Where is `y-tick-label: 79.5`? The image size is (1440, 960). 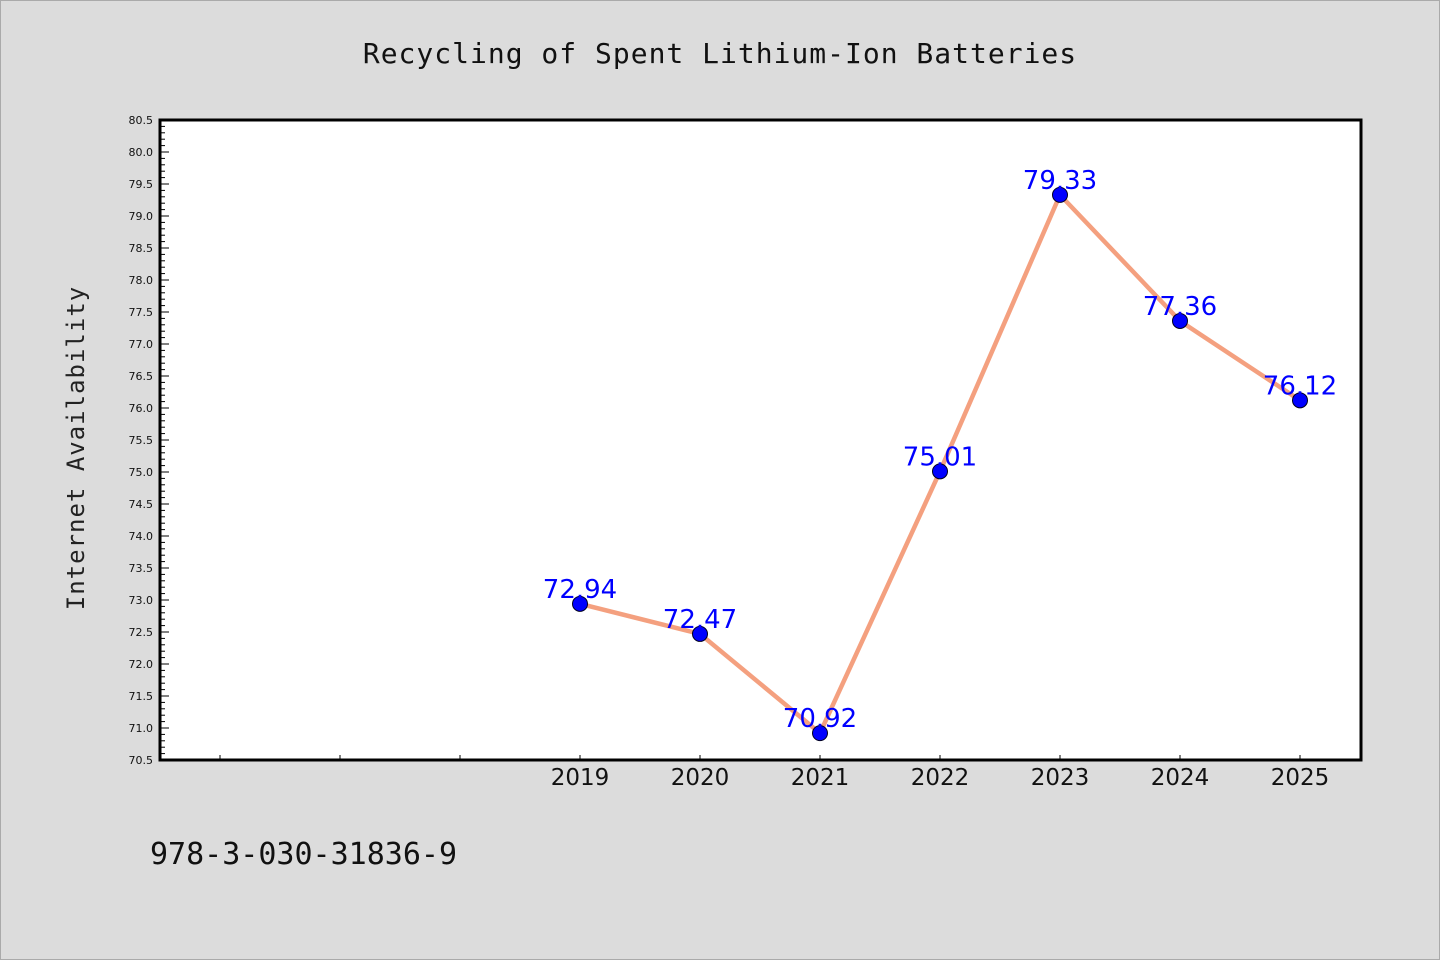
y-tick-label: 79.5 is located at coordinates (141, 184).